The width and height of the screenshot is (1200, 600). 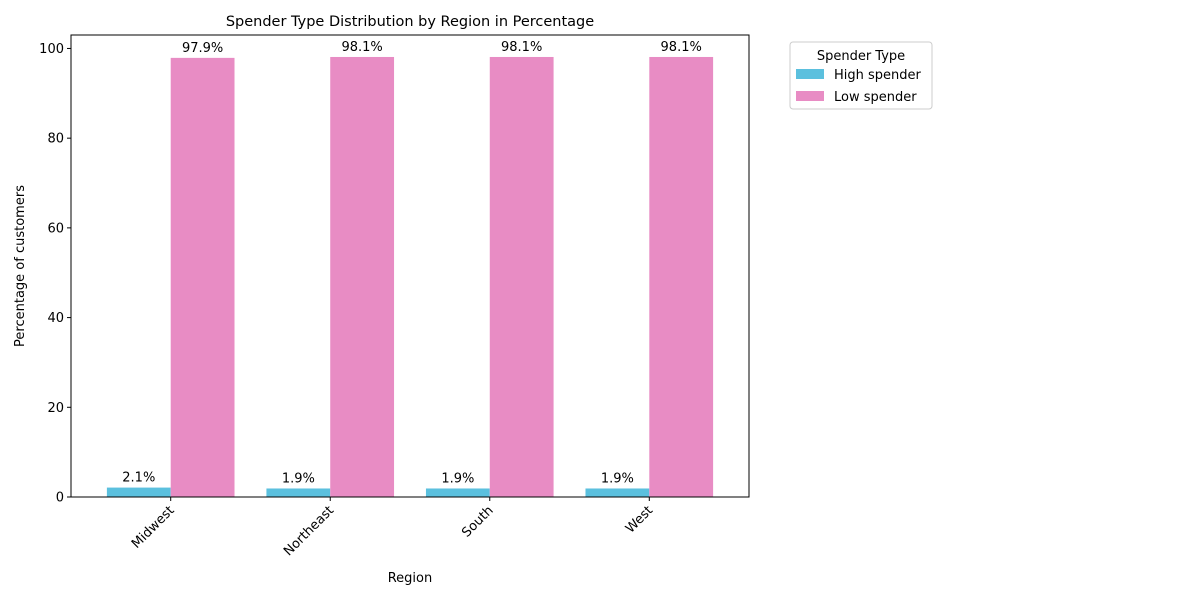 What do you see at coordinates (298, 492) in the screenshot?
I see `bar-high-spender-northeast` at bounding box center [298, 492].